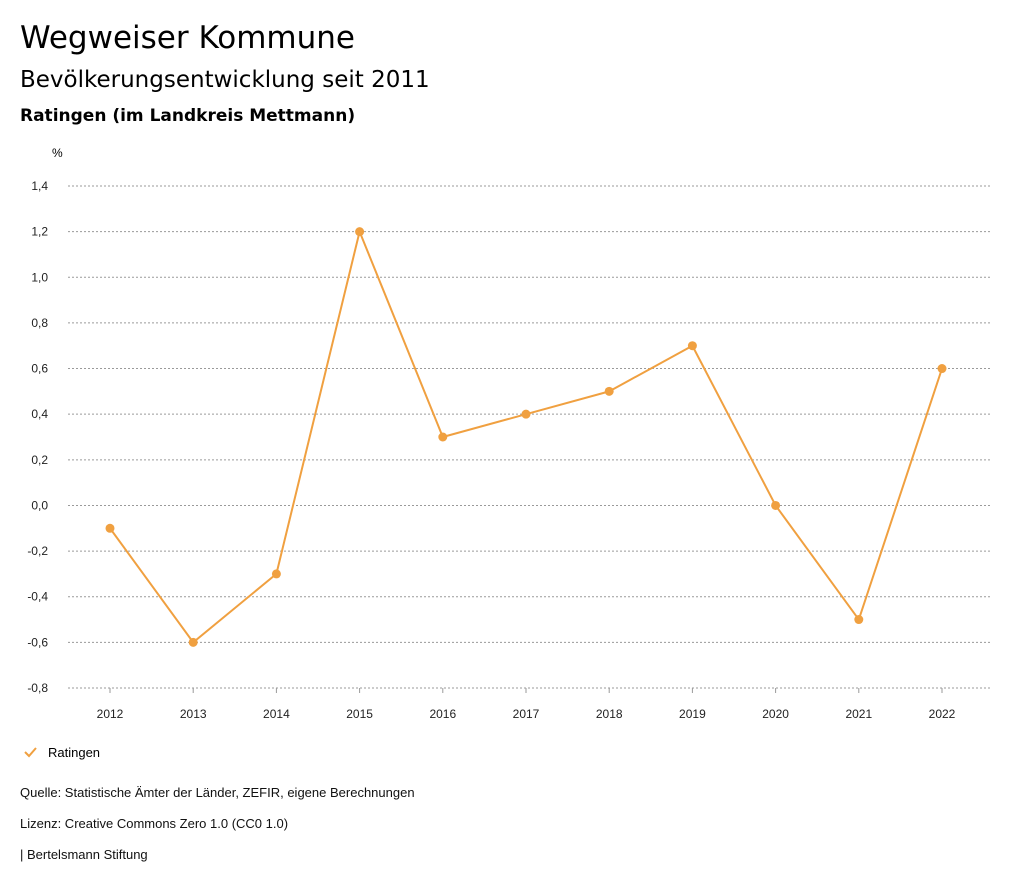 Image resolution: width=1024 pixels, height=888 pixels. I want to click on y-tick-label: 0,4, so click(39, 414).